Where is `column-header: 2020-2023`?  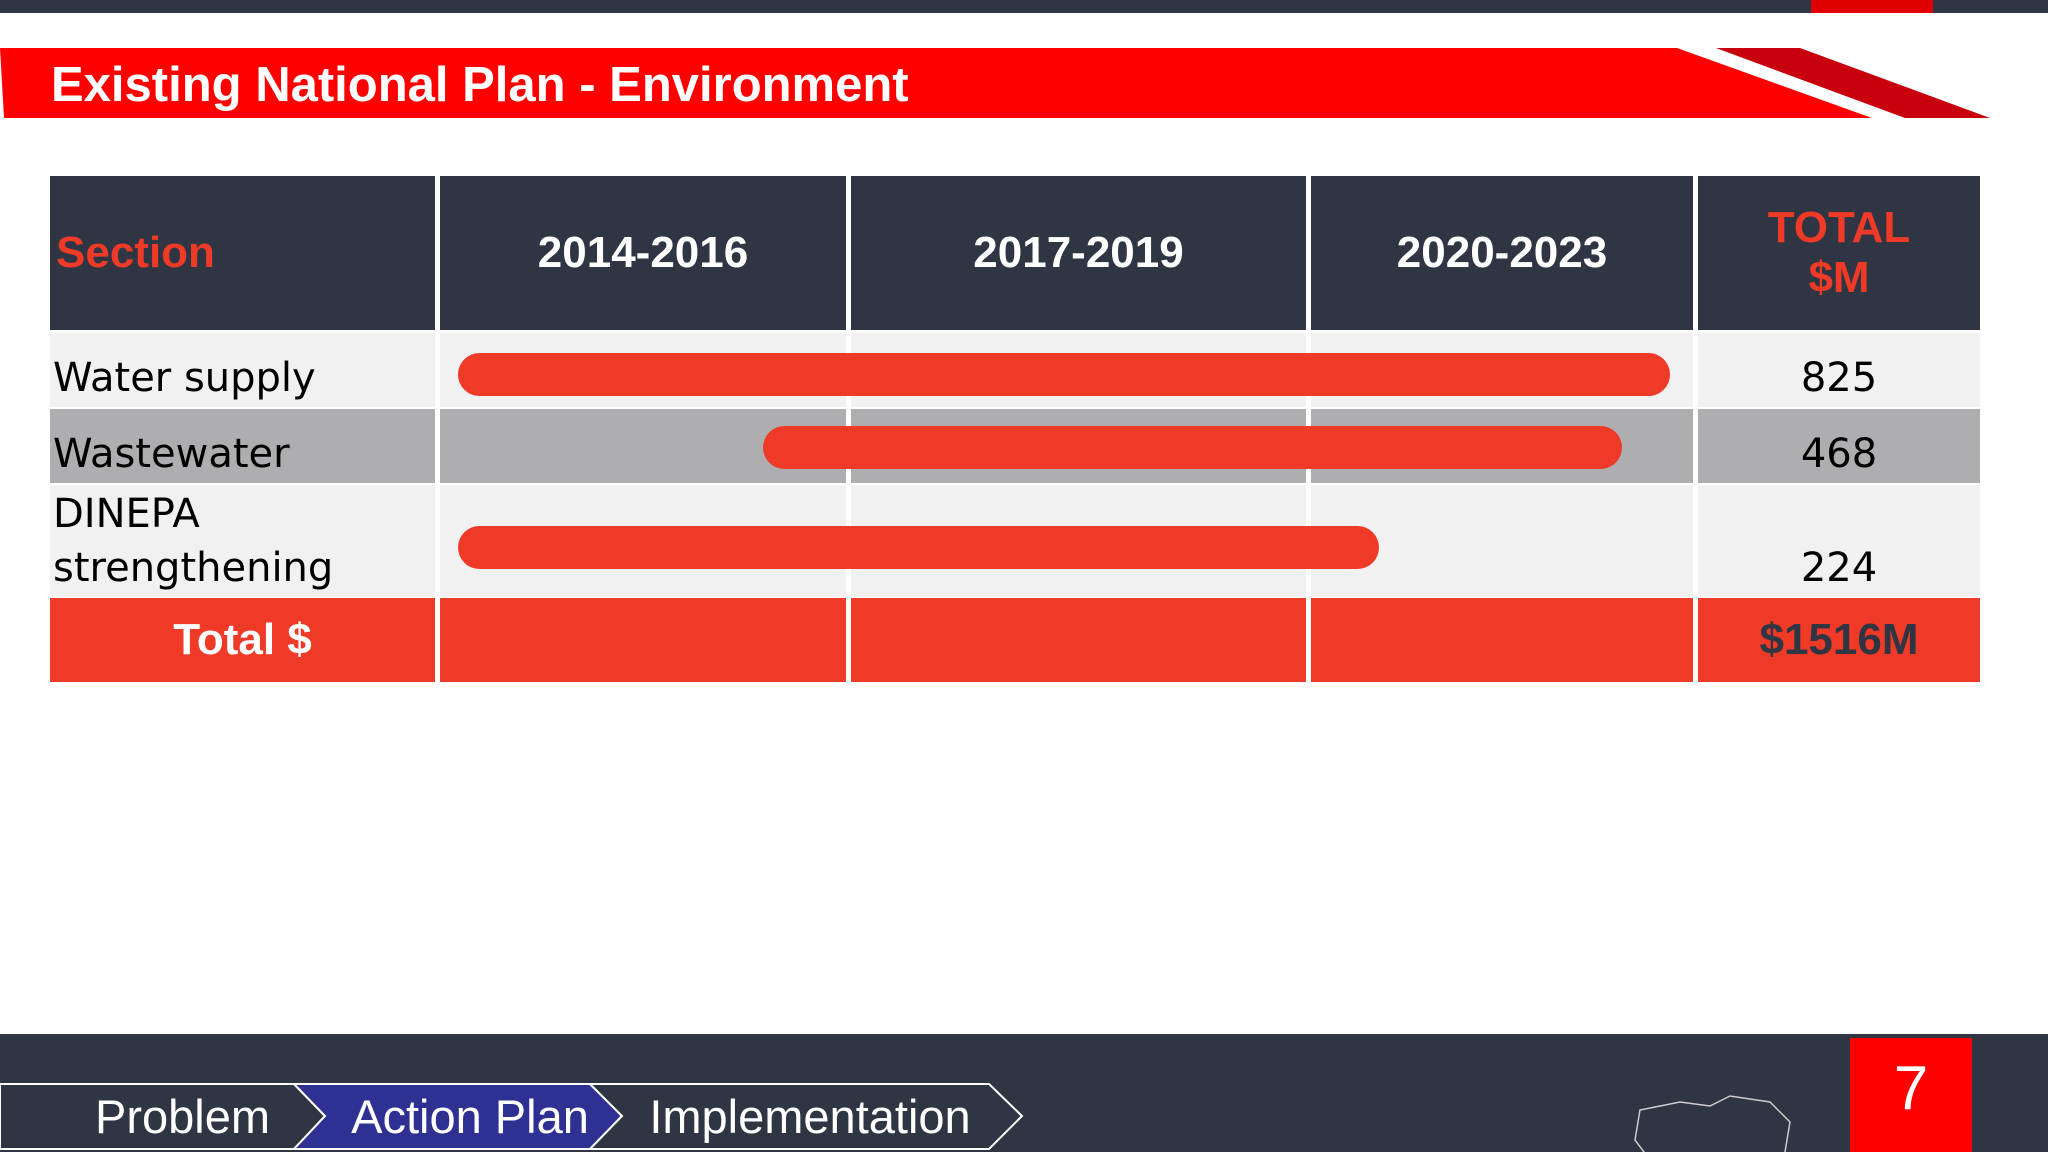 column-header: 2020-2023 is located at coordinates (1502, 253).